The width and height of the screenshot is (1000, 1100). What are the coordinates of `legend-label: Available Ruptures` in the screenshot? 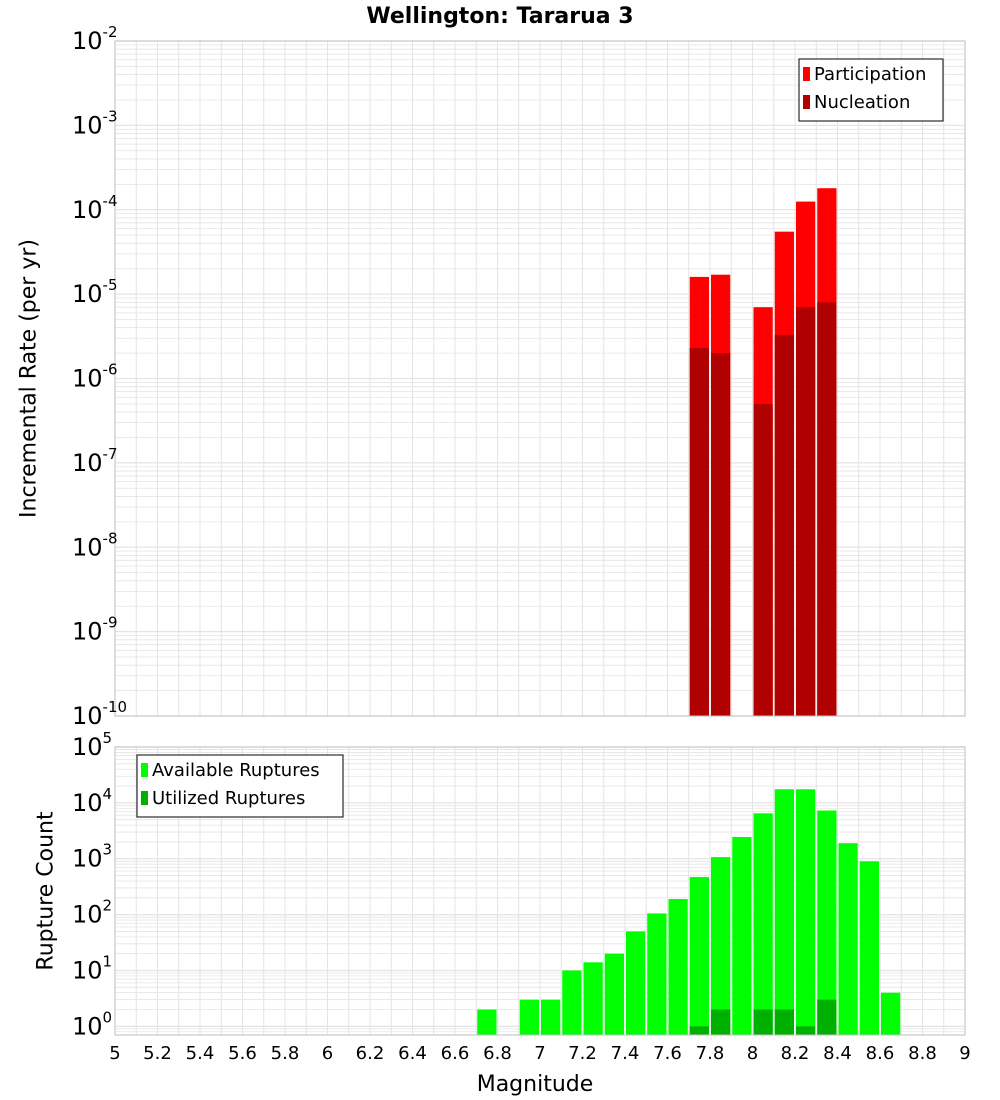 It's located at (236, 770).